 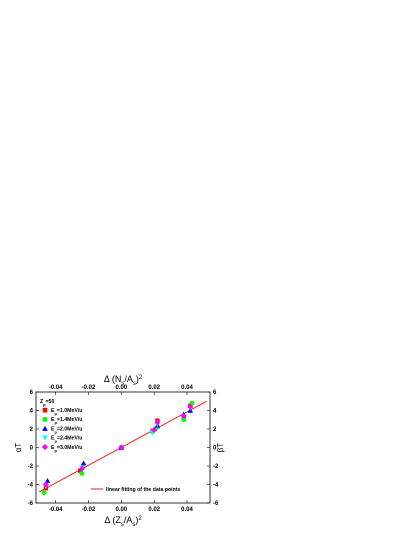 What do you see at coordinates (122, 388) in the screenshot?
I see `x2-tick-label: 0.00` at bounding box center [122, 388].